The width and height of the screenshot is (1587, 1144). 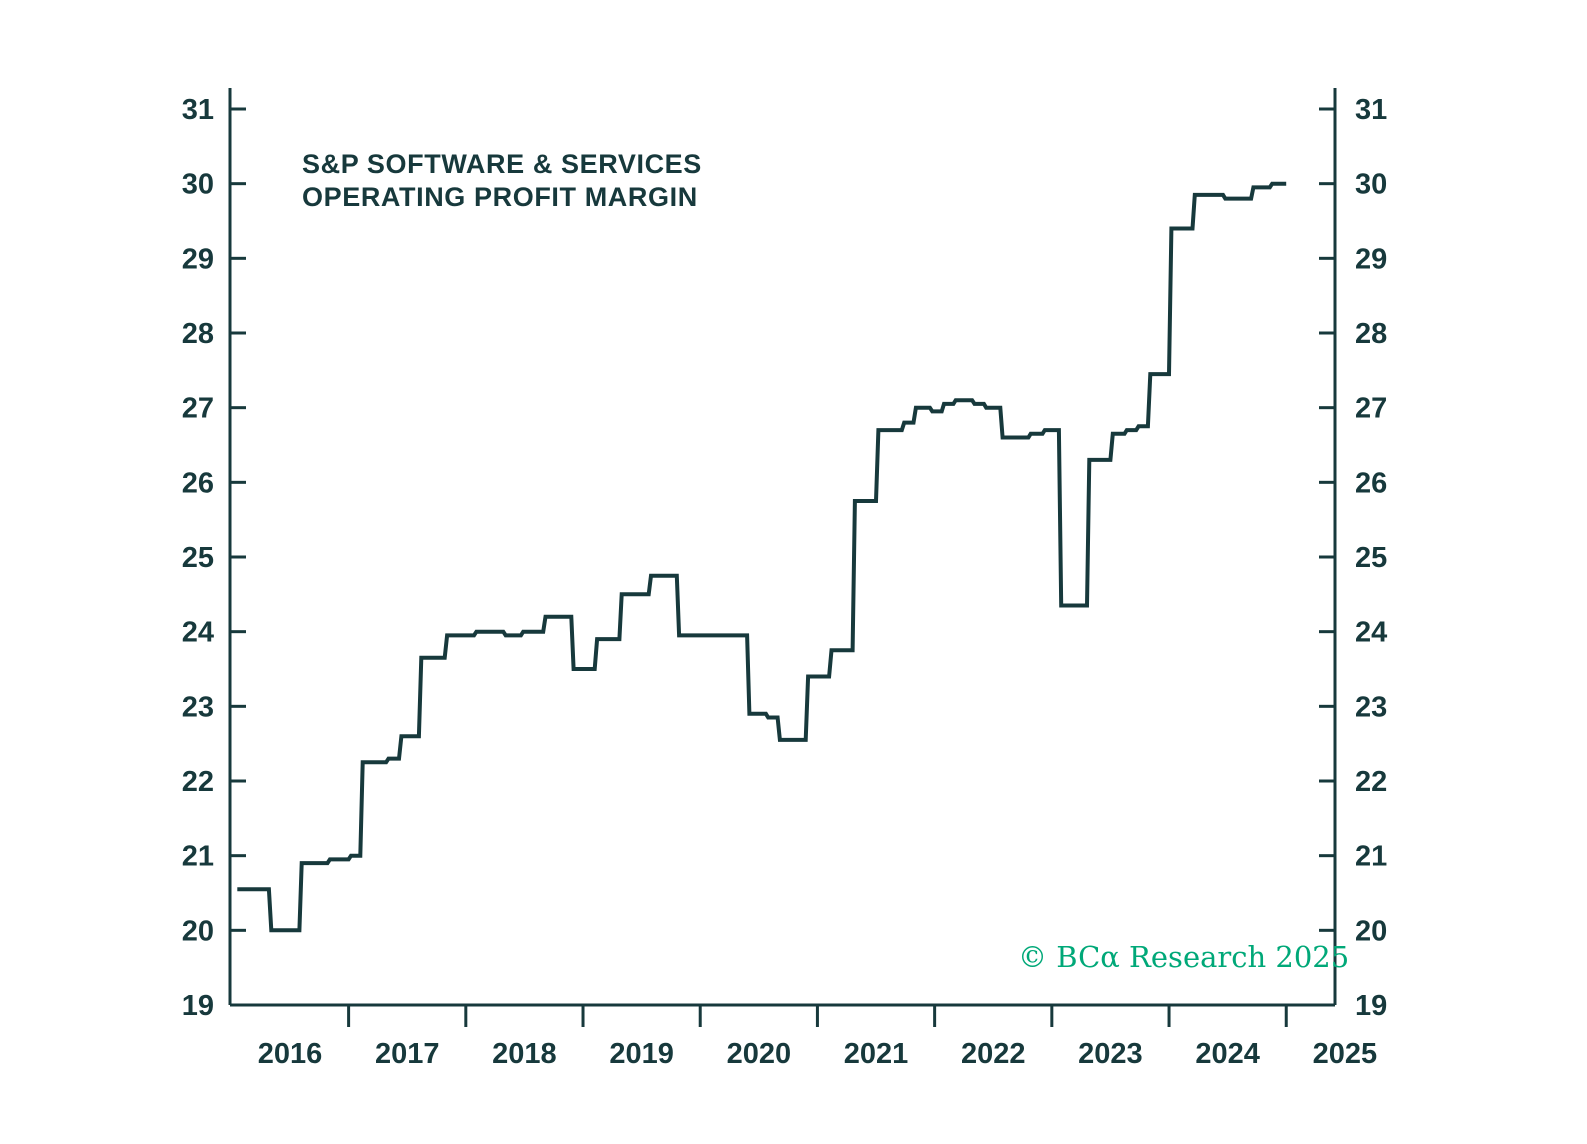 I want to click on copyright-watermark: © BCα Research 2025, so click(x=1184, y=957).